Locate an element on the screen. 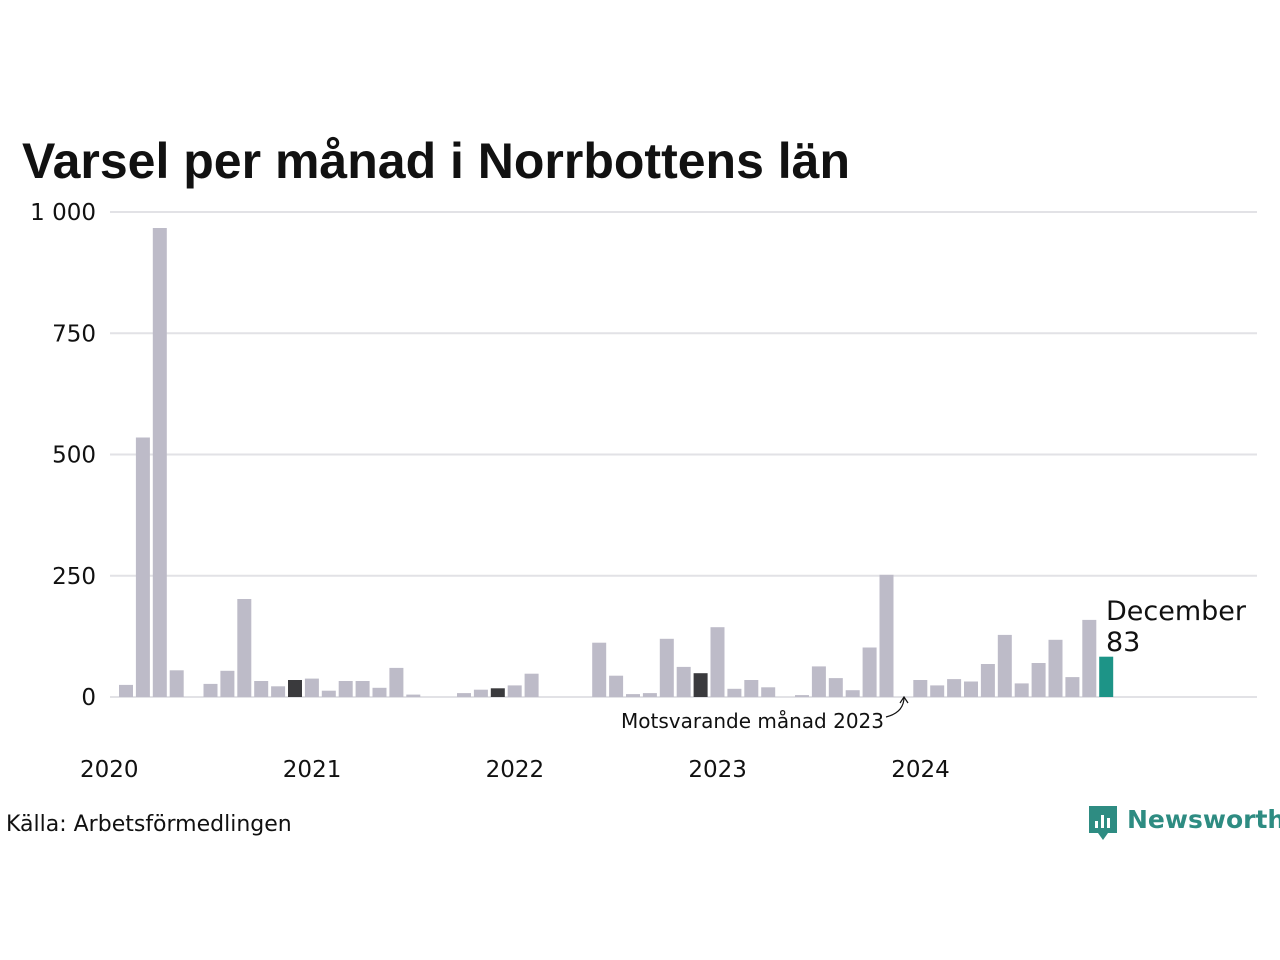 The height and width of the screenshot is (960, 1280). y-axis: 0 250 500 750 1 000 is located at coordinates (63, 455).